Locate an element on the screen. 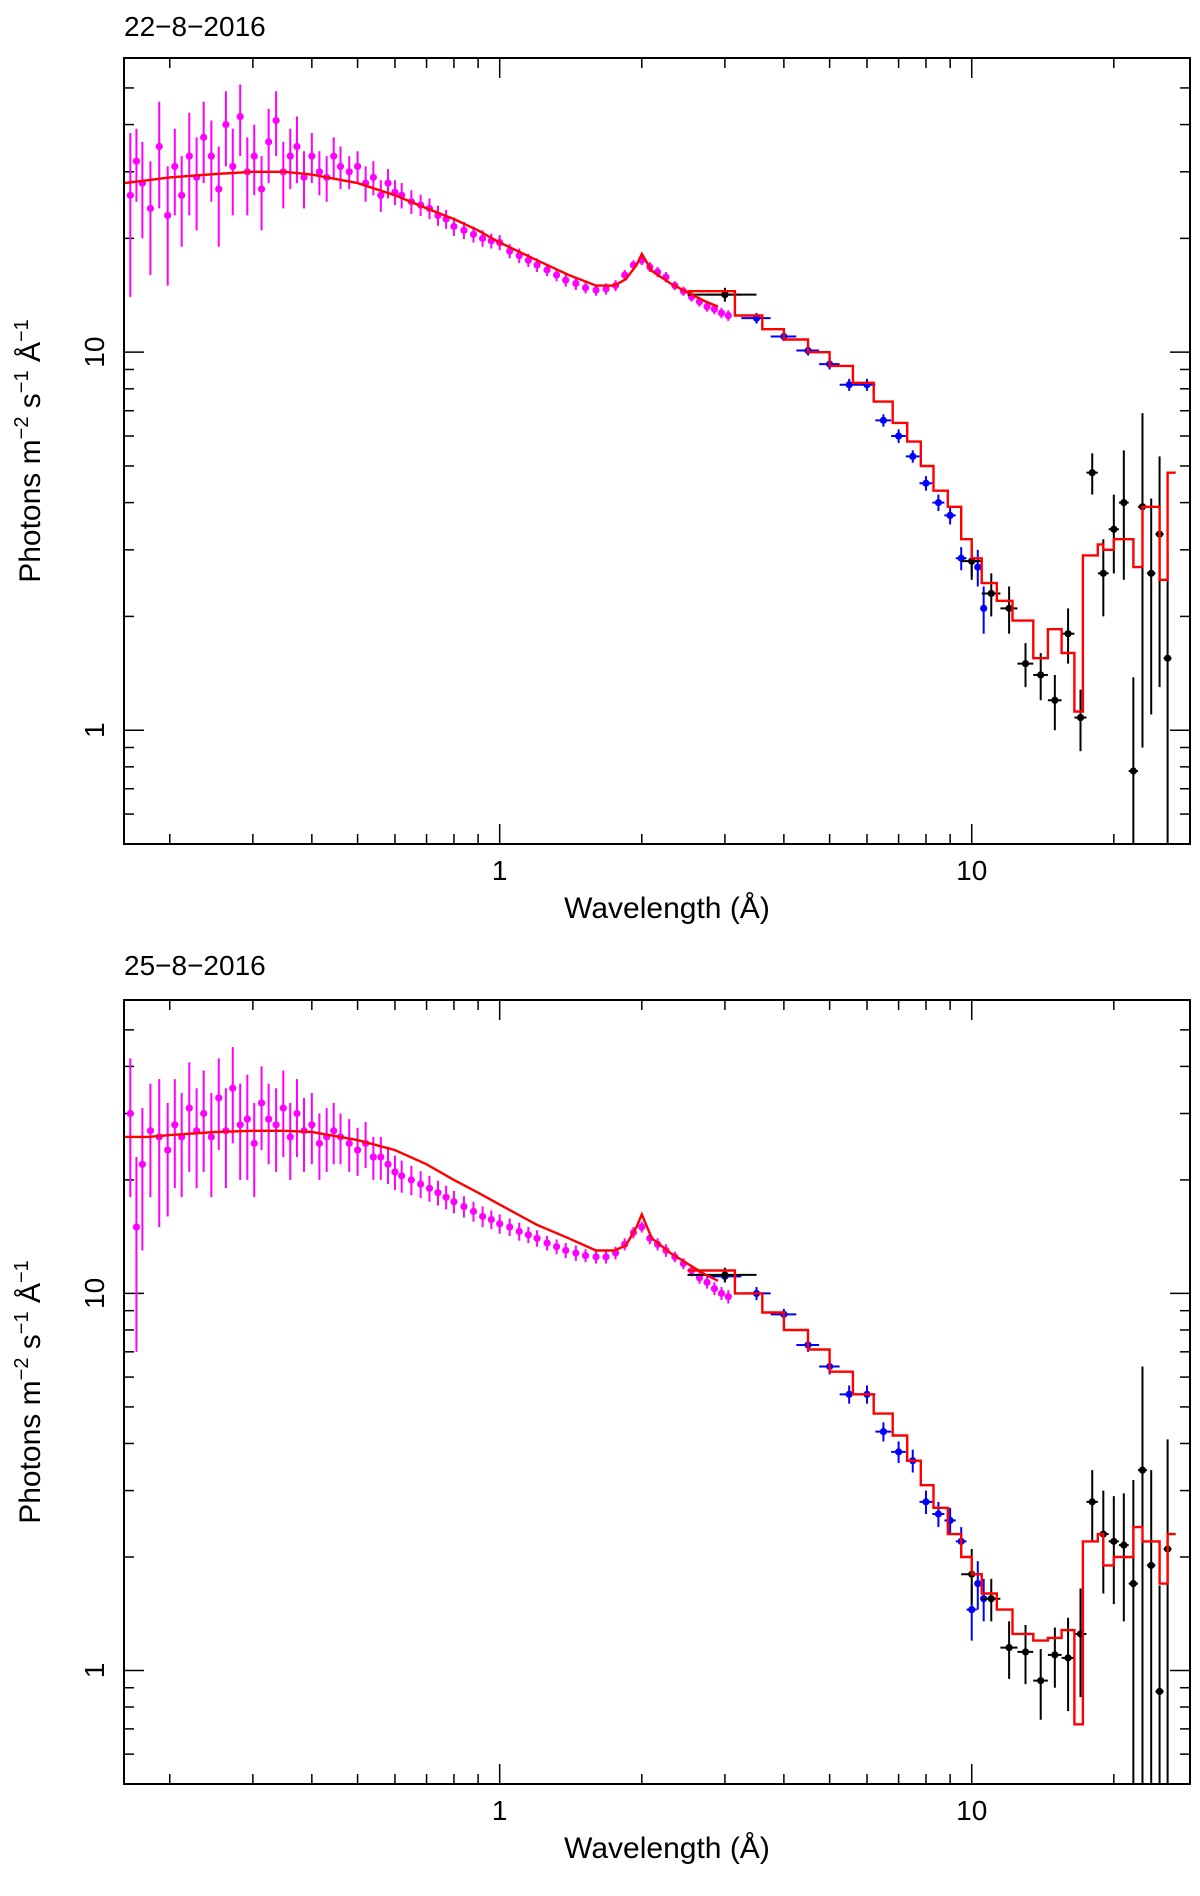 This screenshot has height=1896, width=1200. y-axis-label-exponent: −2 is located at coordinates (22, 1369).